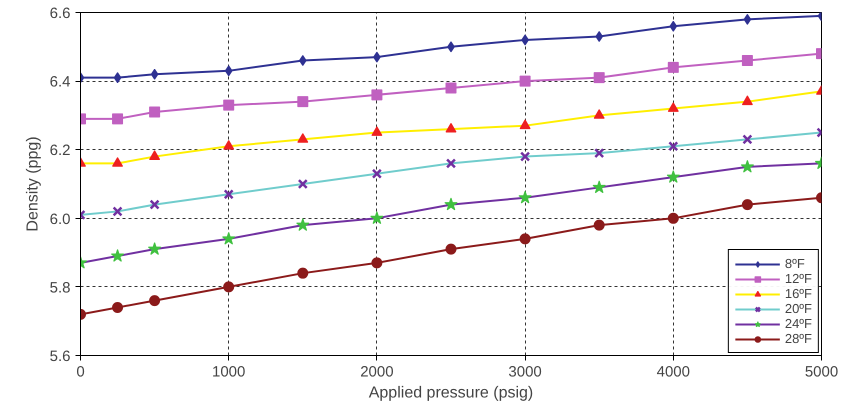 The height and width of the screenshot is (410, 846). I want to click on legend-label: 24ºF, so click(798, 323).